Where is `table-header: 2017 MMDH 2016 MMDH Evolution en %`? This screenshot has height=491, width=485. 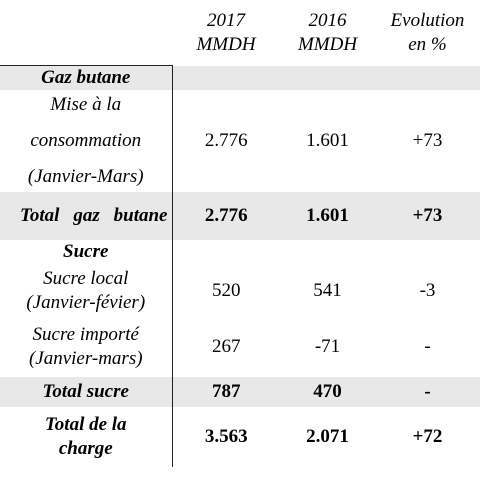 table-header: 2017 MMDH 2016 MMDH Evolution en % is located at coordinates (240, 33).